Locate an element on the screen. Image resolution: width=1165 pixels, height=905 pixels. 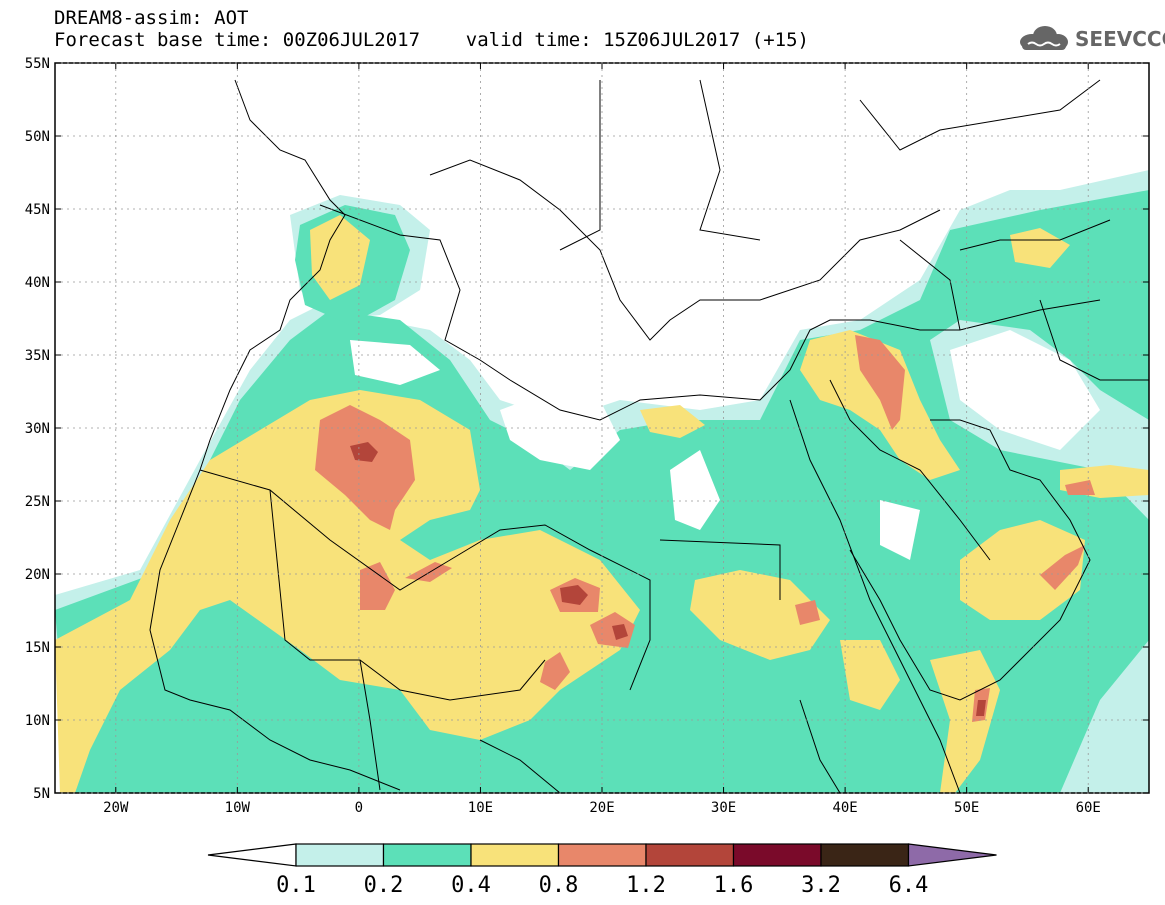
colorbar-label: 1.6 is located at coordinates (734, 885).